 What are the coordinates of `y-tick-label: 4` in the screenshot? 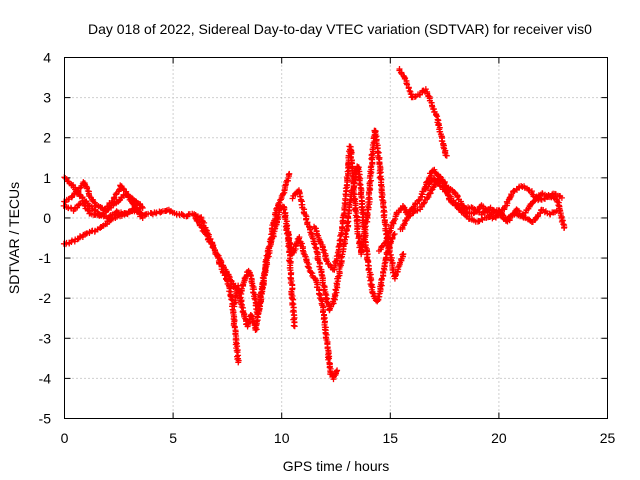 It's located at (47, 58).